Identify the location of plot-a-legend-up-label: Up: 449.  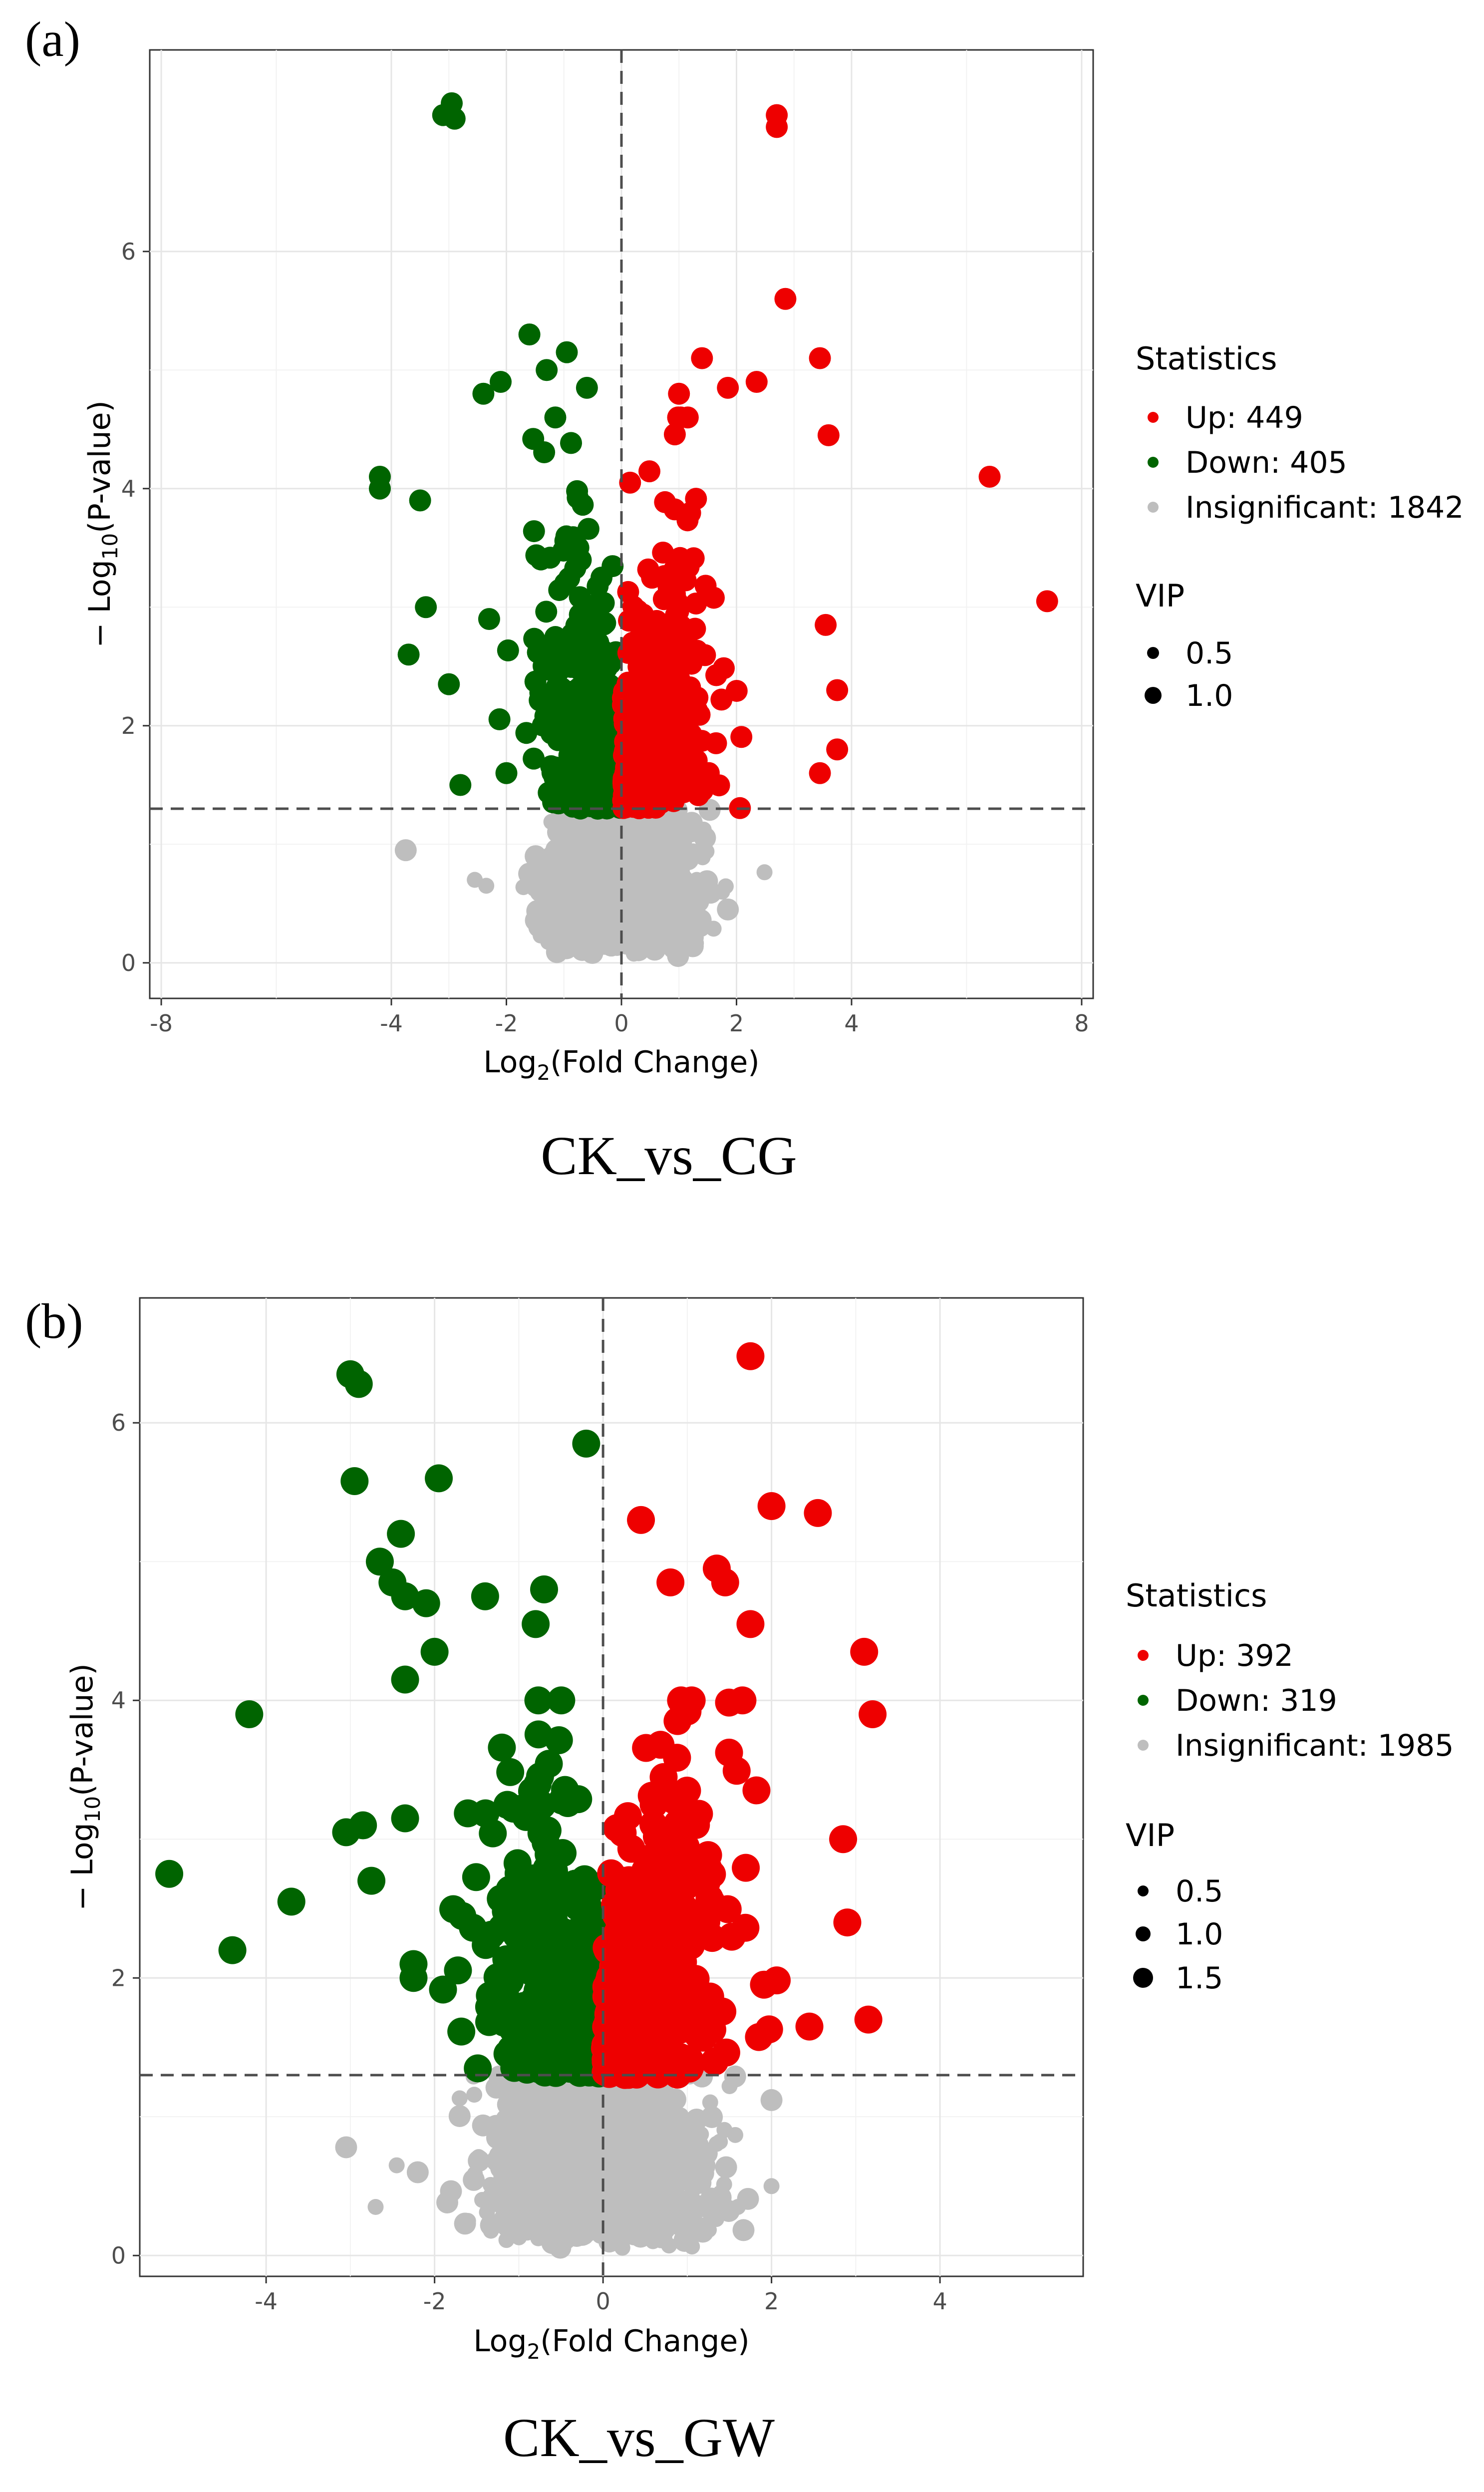
(1245, 418).